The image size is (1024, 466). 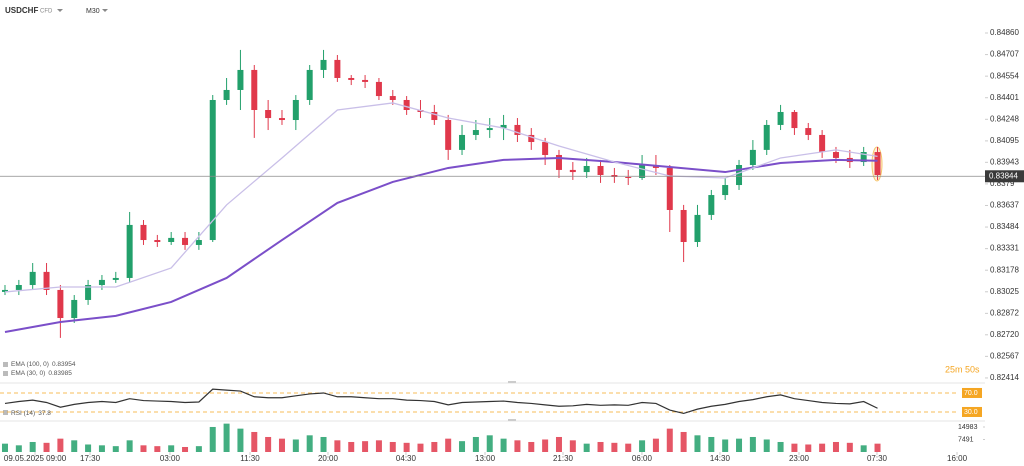 I want to click on x-tick-label: 11:30, so click(x=250, y=458).